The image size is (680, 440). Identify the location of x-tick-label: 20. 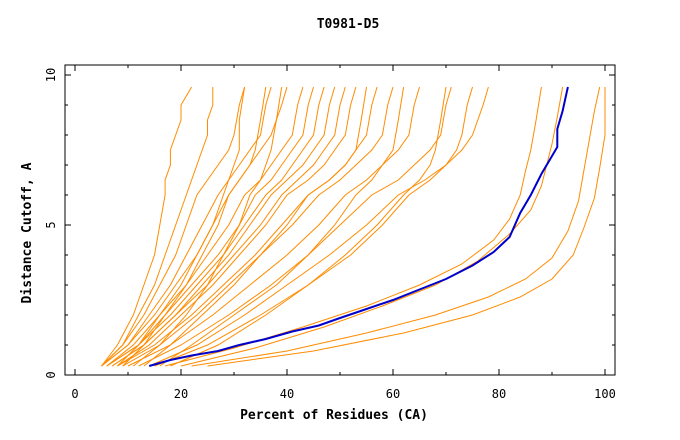
(181, 394).